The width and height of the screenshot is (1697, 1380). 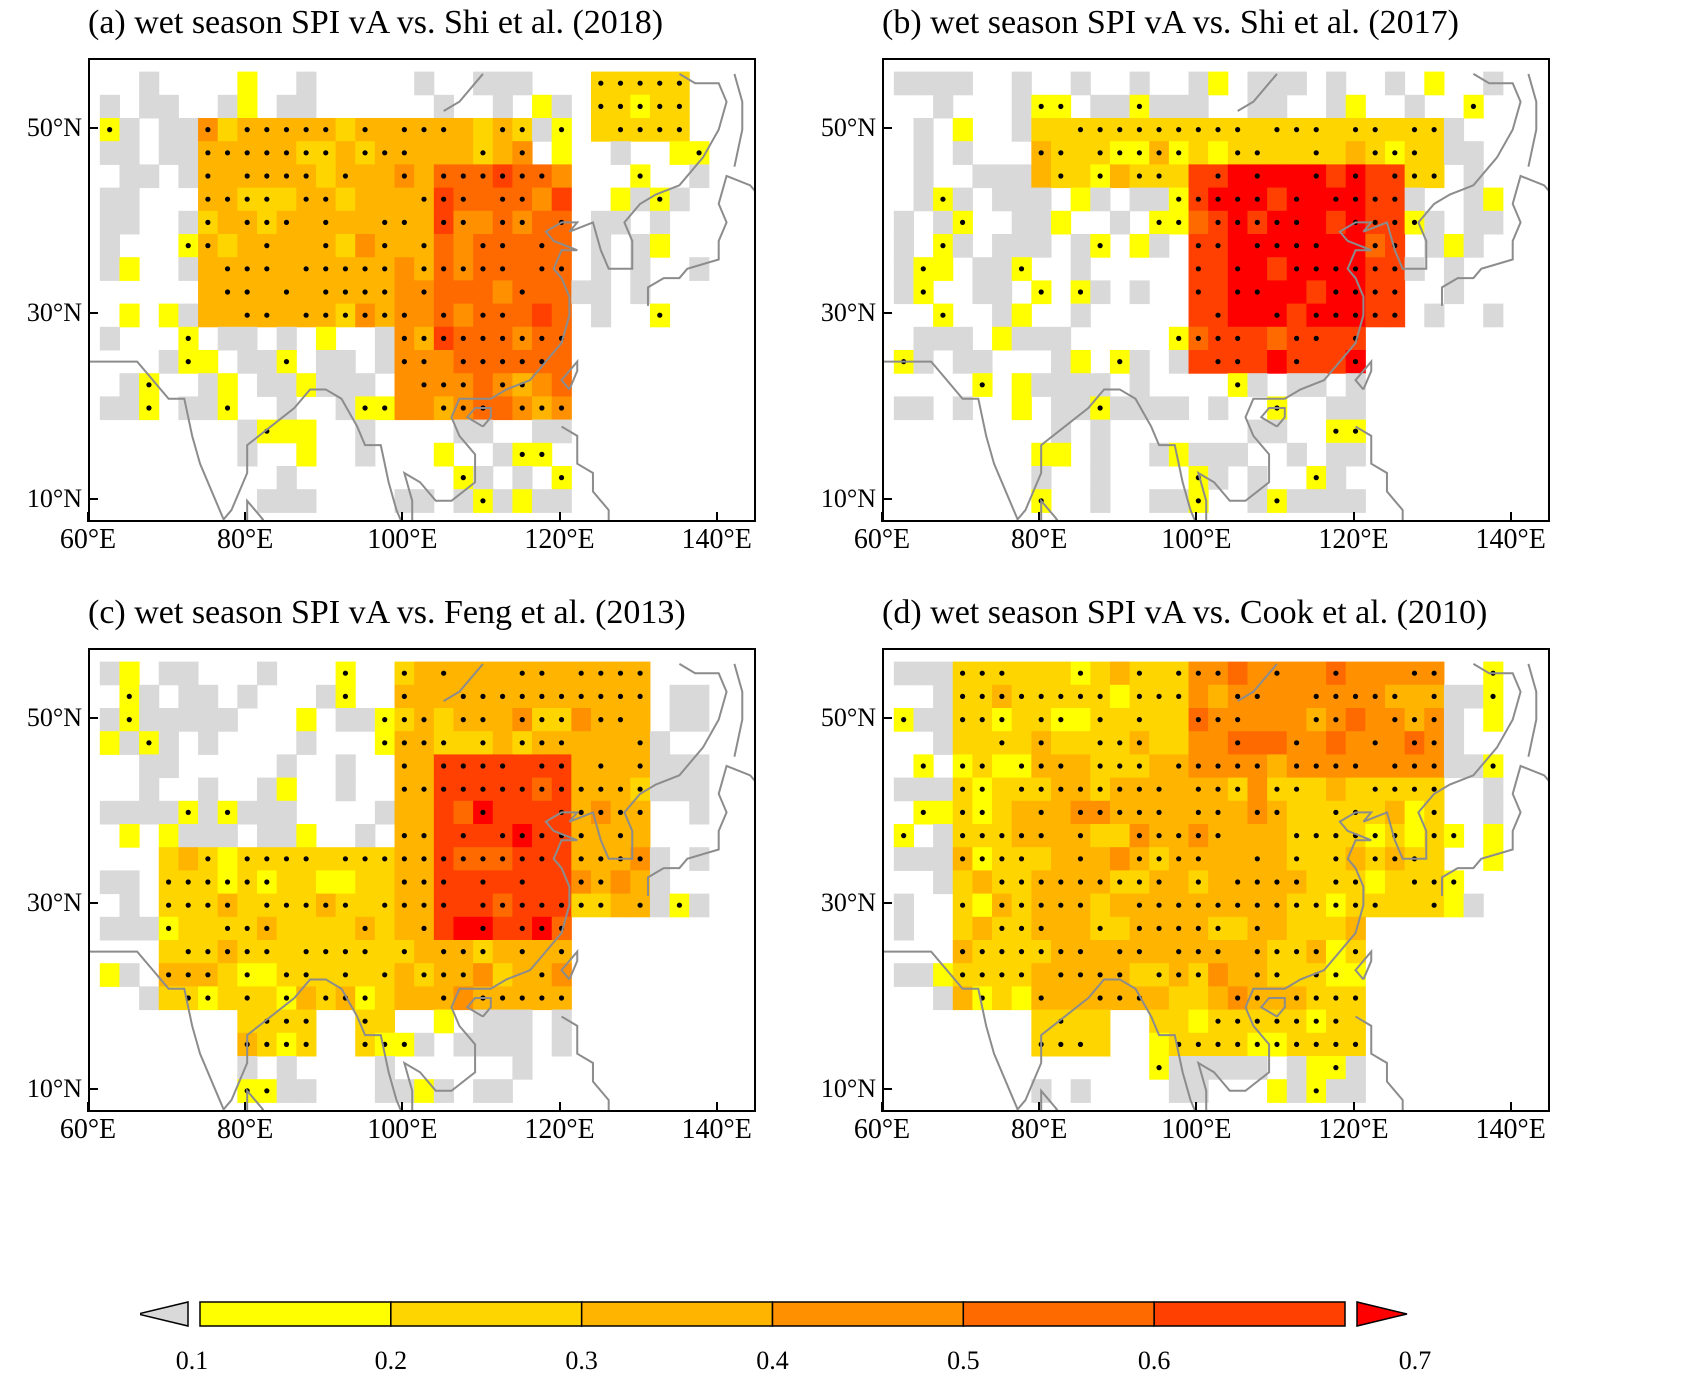 What do you see at coordinates (88, 517) in the screenshot?
I see `longitude-tick` at bounding box center [88, 517].